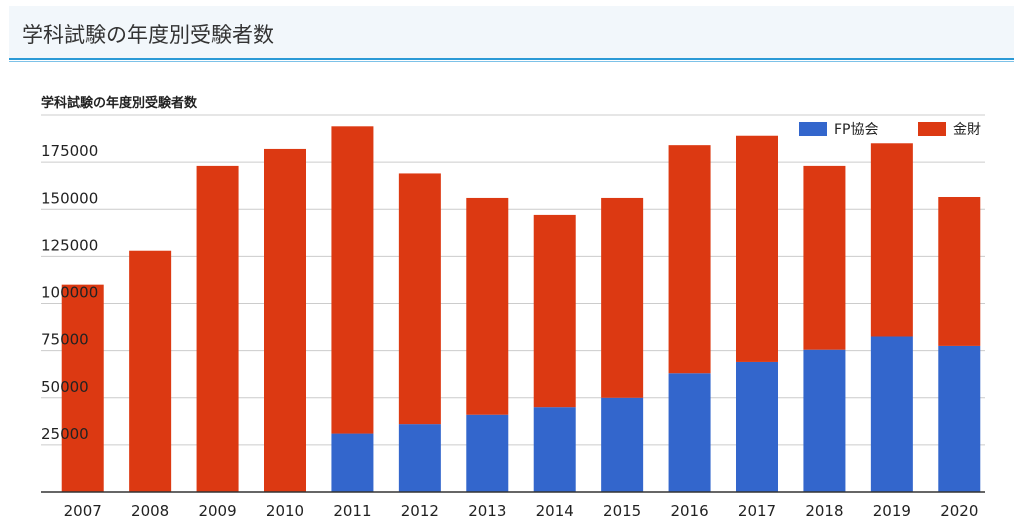  I want to click on legend-label-kinzai: 金財, so click(967, 130).